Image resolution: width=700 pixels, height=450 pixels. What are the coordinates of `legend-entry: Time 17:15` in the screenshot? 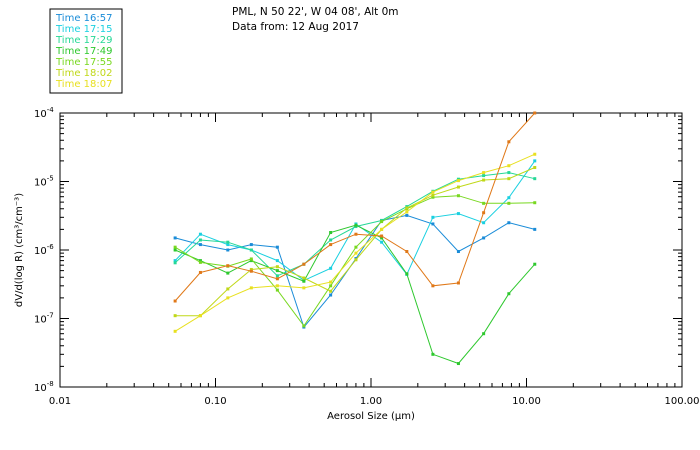 It's located at (83, 29).